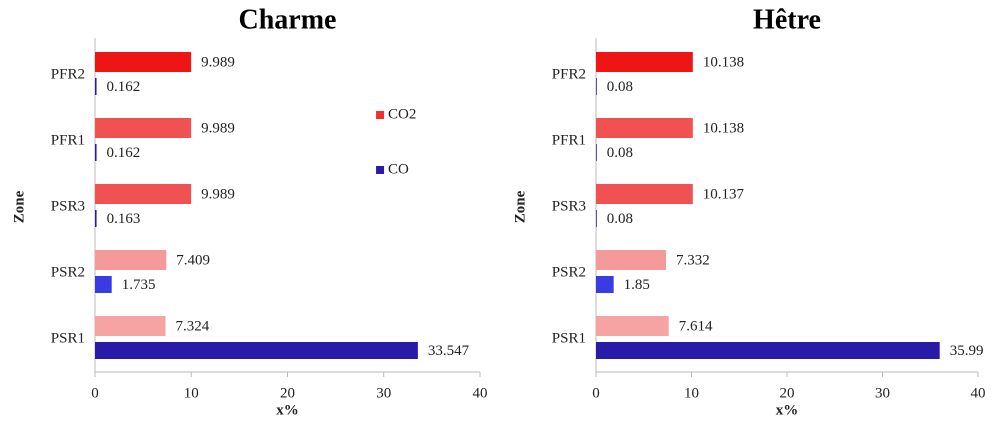 The height and width of the screenshot is (430, 997). What do you see at coordinates (637, 285) in the screenshot?
I see `value-label: 1.85` at bounding box center [637, 285].